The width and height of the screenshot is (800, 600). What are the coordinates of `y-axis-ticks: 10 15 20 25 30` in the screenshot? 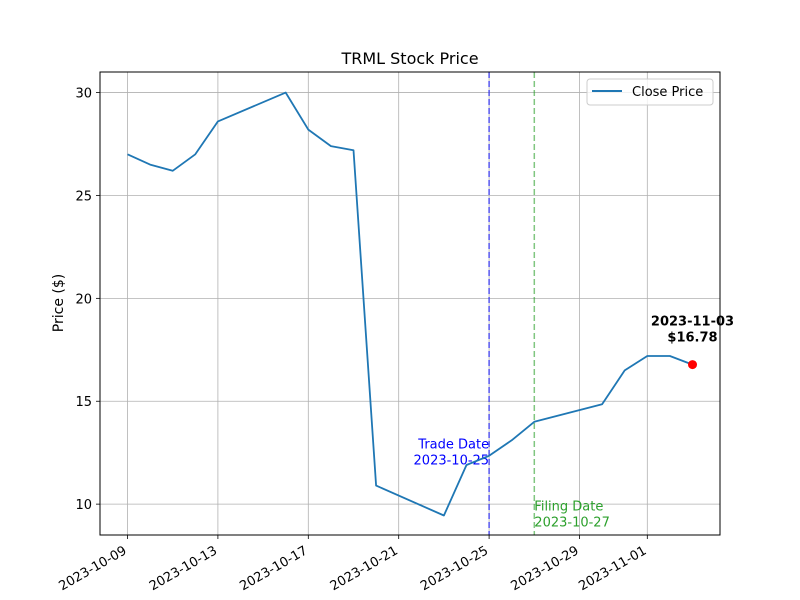 It's located at (87, 300).